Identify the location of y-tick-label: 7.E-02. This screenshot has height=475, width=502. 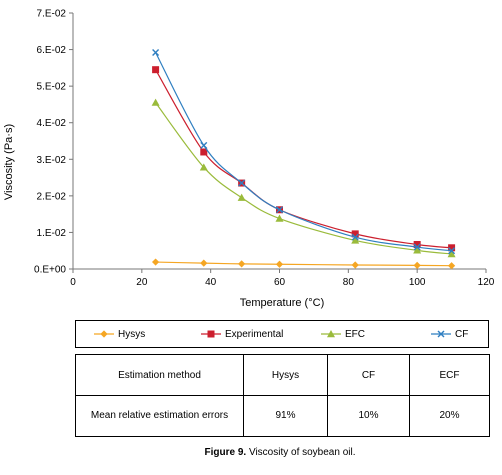
(52, 14).